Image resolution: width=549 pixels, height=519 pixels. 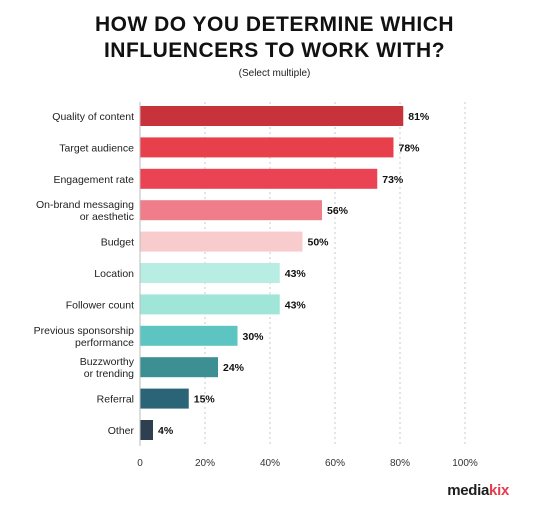 What do you see at coordinates (393, 180) in the screenshot?
I see `data-label: 73%` at bounding box center [393, 180].